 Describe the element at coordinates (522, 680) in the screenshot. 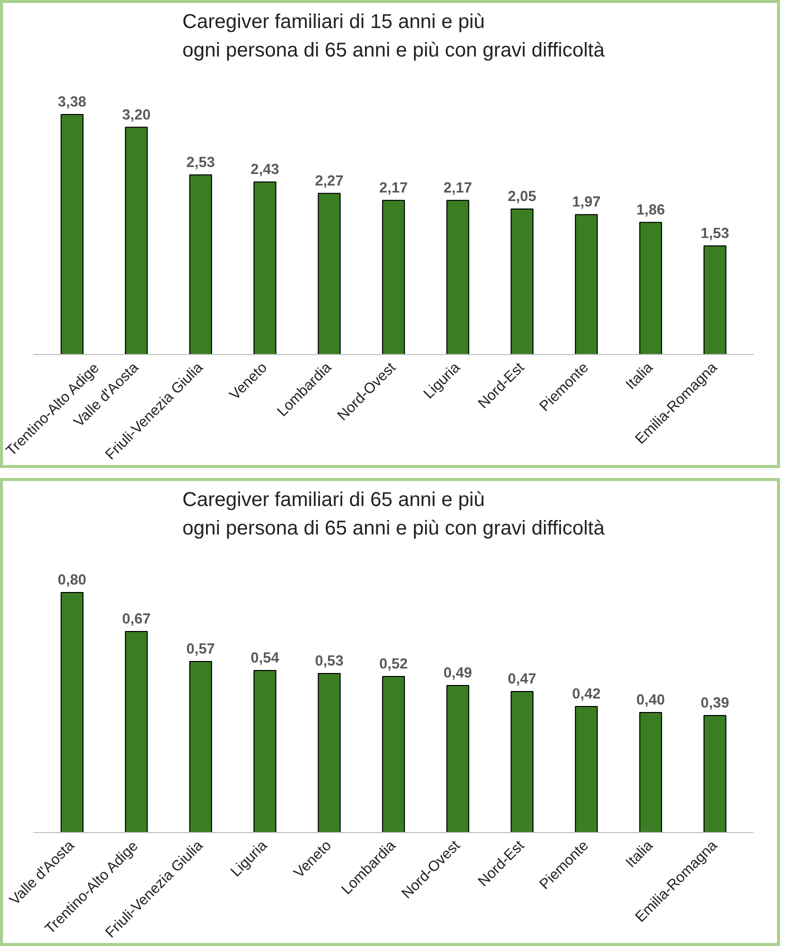

I see `data-label: 0,47` at that location.